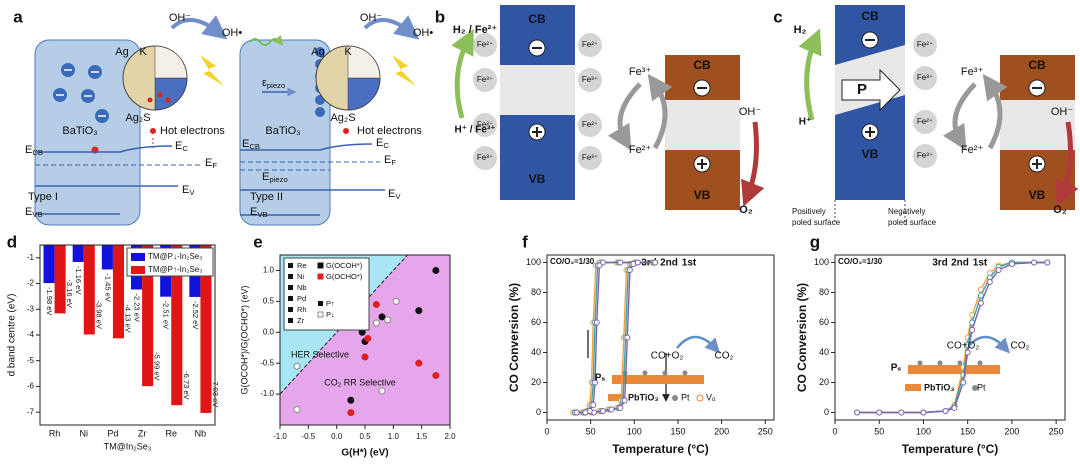 This screenshot has width=1080, height=467. I want to click on label-sub: CB, so click(254, 146).